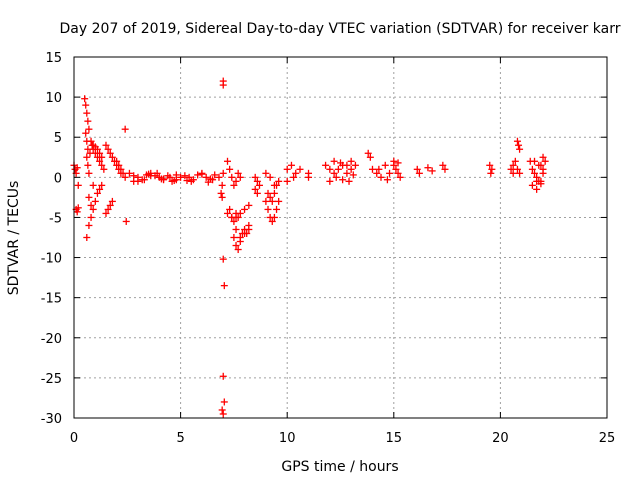 The width and height of the screenshot is (640, 484). Describe the element at coordinates (51, 259) in the screenshot. I see `y-tick-label: -10` at that location.